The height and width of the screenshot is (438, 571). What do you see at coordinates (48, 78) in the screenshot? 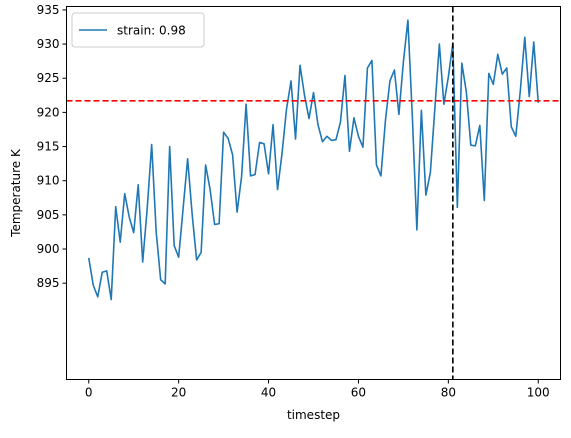
I see `y-tick-label: 925` at bounding box center [48, 78].